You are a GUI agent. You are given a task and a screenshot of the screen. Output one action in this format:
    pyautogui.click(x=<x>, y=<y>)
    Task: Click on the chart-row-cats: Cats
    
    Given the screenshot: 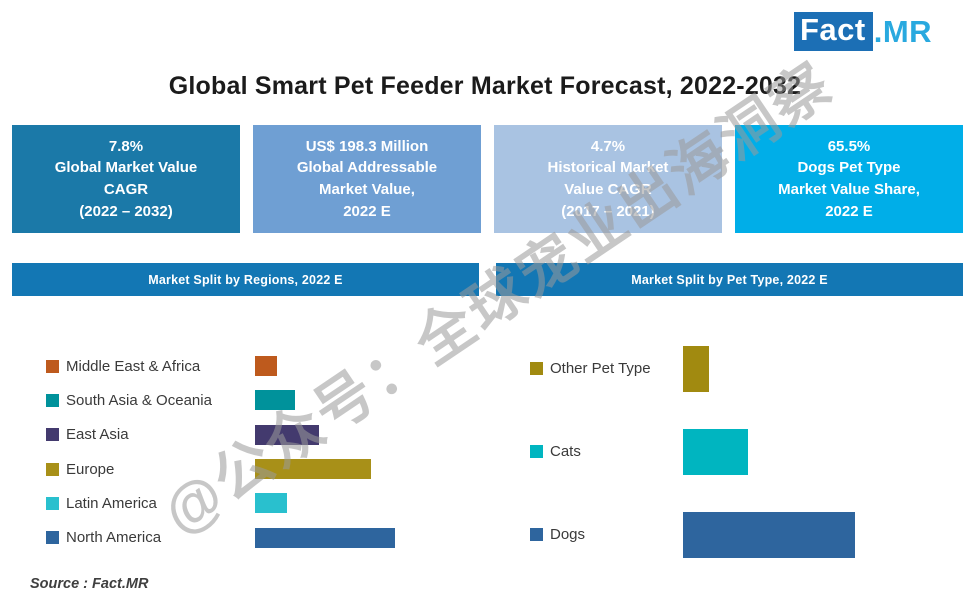 What is the action you would take?
    pyautogui.click(x=692, y=451)
    